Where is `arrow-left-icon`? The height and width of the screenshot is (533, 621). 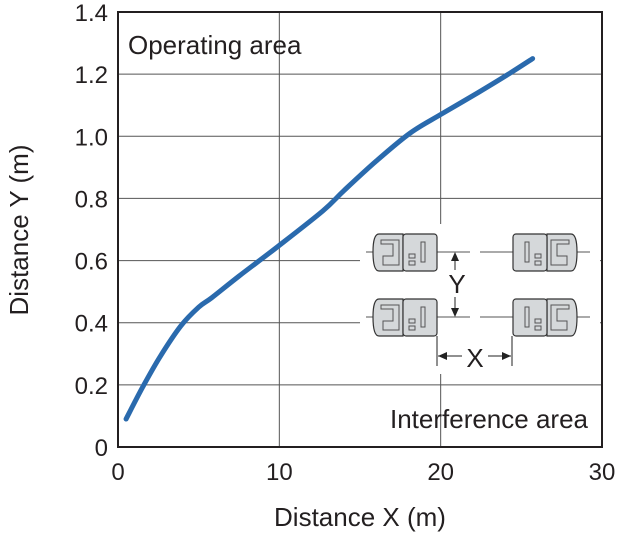 arrow-left-icon is located at coordinates (442, 356).